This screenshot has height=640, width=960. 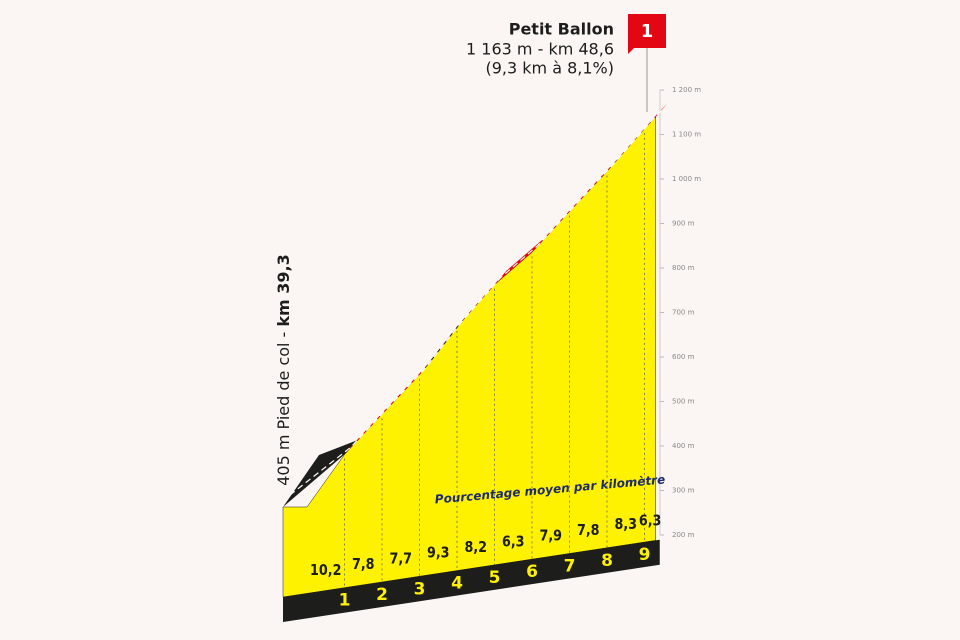 I want to click on gradient-label: 10,2, so click(x=325, y=570).